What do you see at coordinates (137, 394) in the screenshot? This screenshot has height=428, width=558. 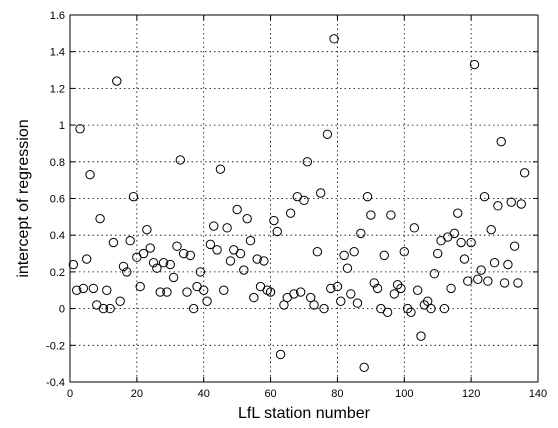 I see `x-tick-label: 20` at bounding box center [137, 394].